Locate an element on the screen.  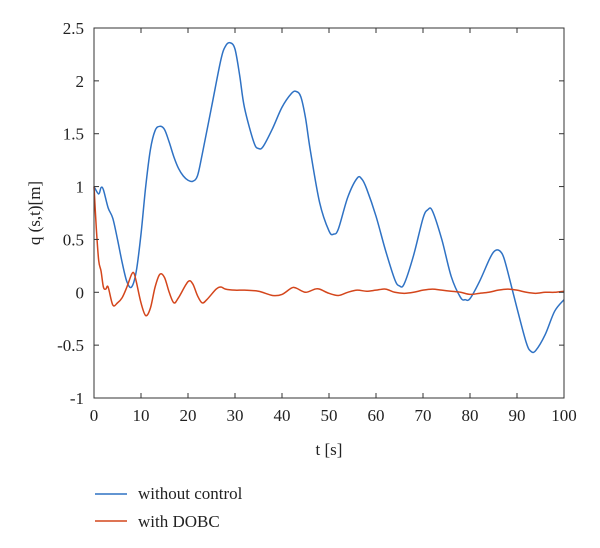
x-tick-label: 20 is located at coordinates (188, 415).